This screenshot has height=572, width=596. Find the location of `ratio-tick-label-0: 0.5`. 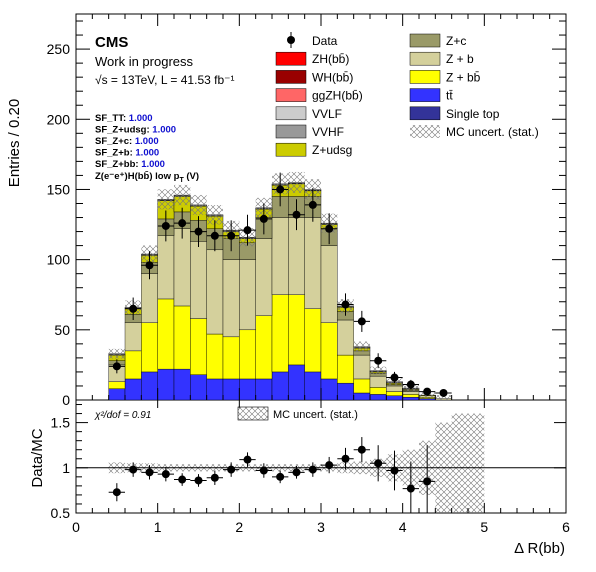

ratio-tick-label-0: 0.5 is located at coordinates (61, 513).